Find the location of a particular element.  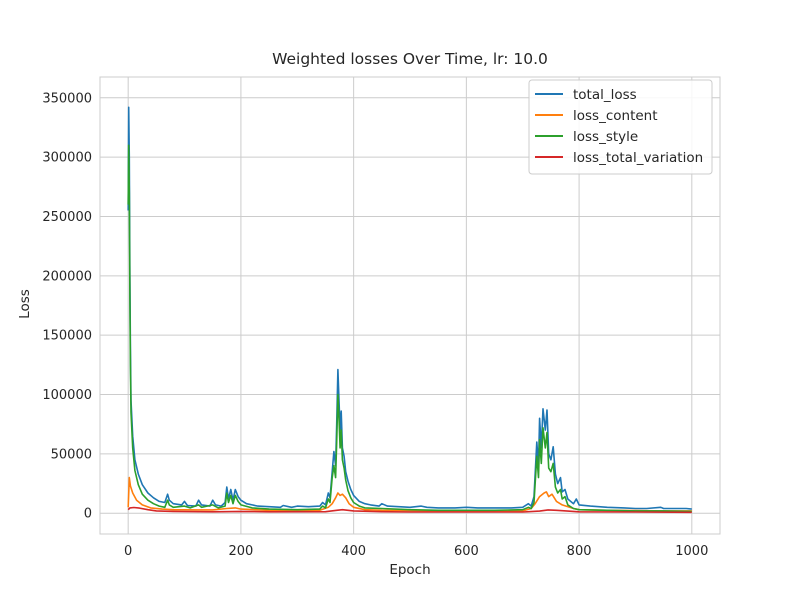

legend-label: loss_total_variation is located at coordinates (638, 158).